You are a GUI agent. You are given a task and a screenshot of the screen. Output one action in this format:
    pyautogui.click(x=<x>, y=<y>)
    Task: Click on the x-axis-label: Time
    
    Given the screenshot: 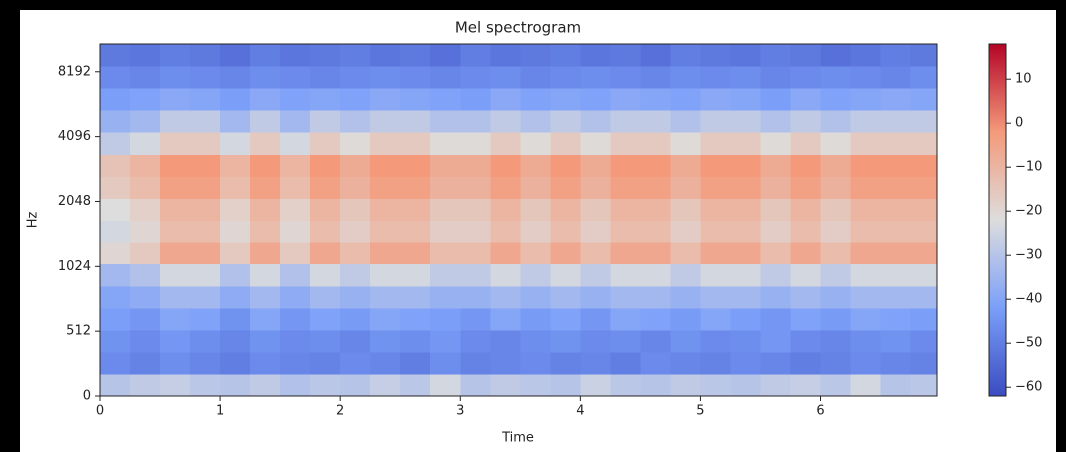 What is the action you would take?
    pyautogui.click(x=517, y=438)
    